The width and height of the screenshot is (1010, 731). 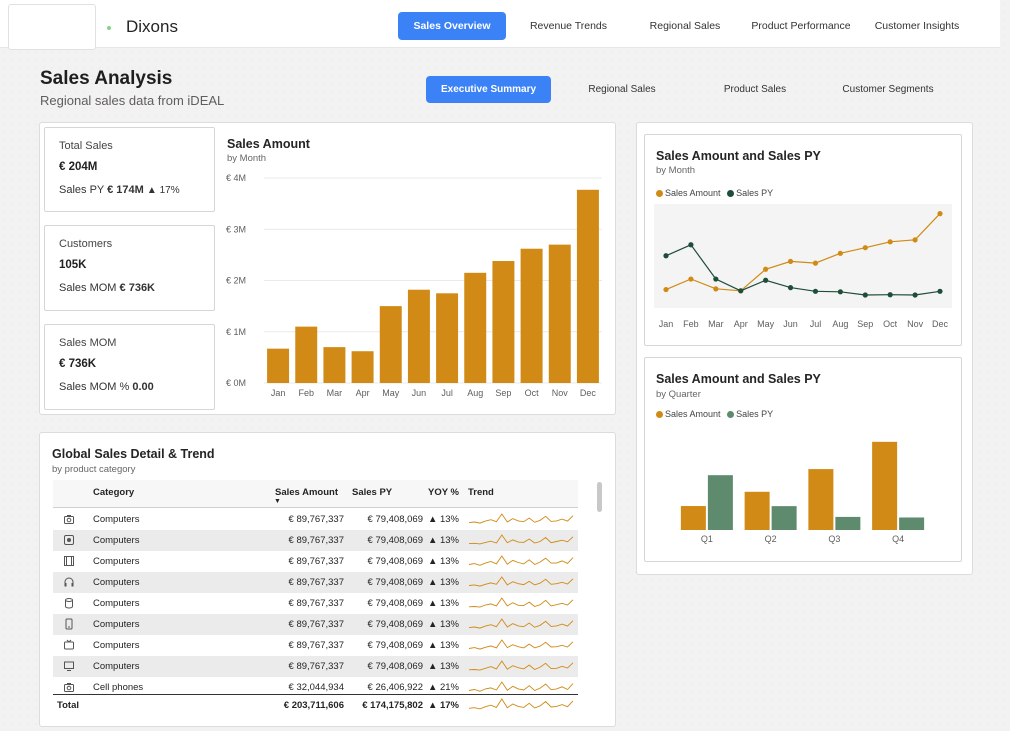 I want to click on kpi-value: € 204M, so click(x=78, y=167).